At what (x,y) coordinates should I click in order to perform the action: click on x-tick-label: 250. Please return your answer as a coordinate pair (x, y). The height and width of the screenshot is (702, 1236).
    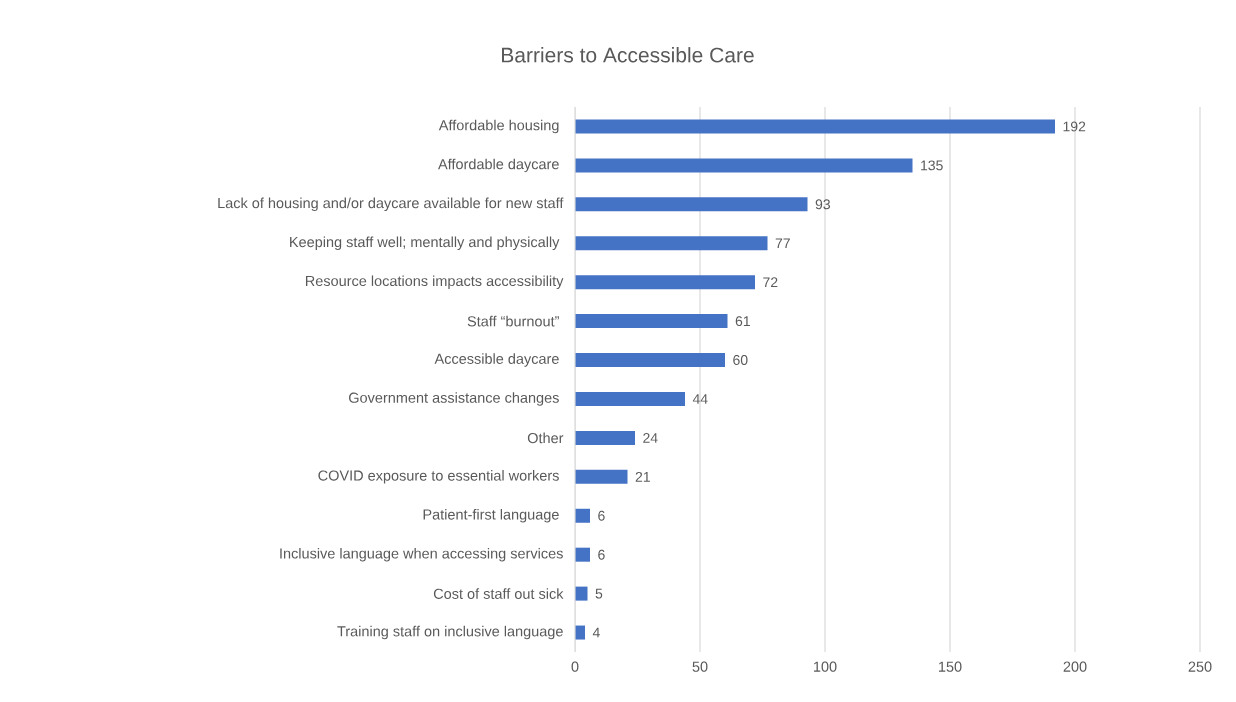
    Looking at the image, I should click on (1200, 666).